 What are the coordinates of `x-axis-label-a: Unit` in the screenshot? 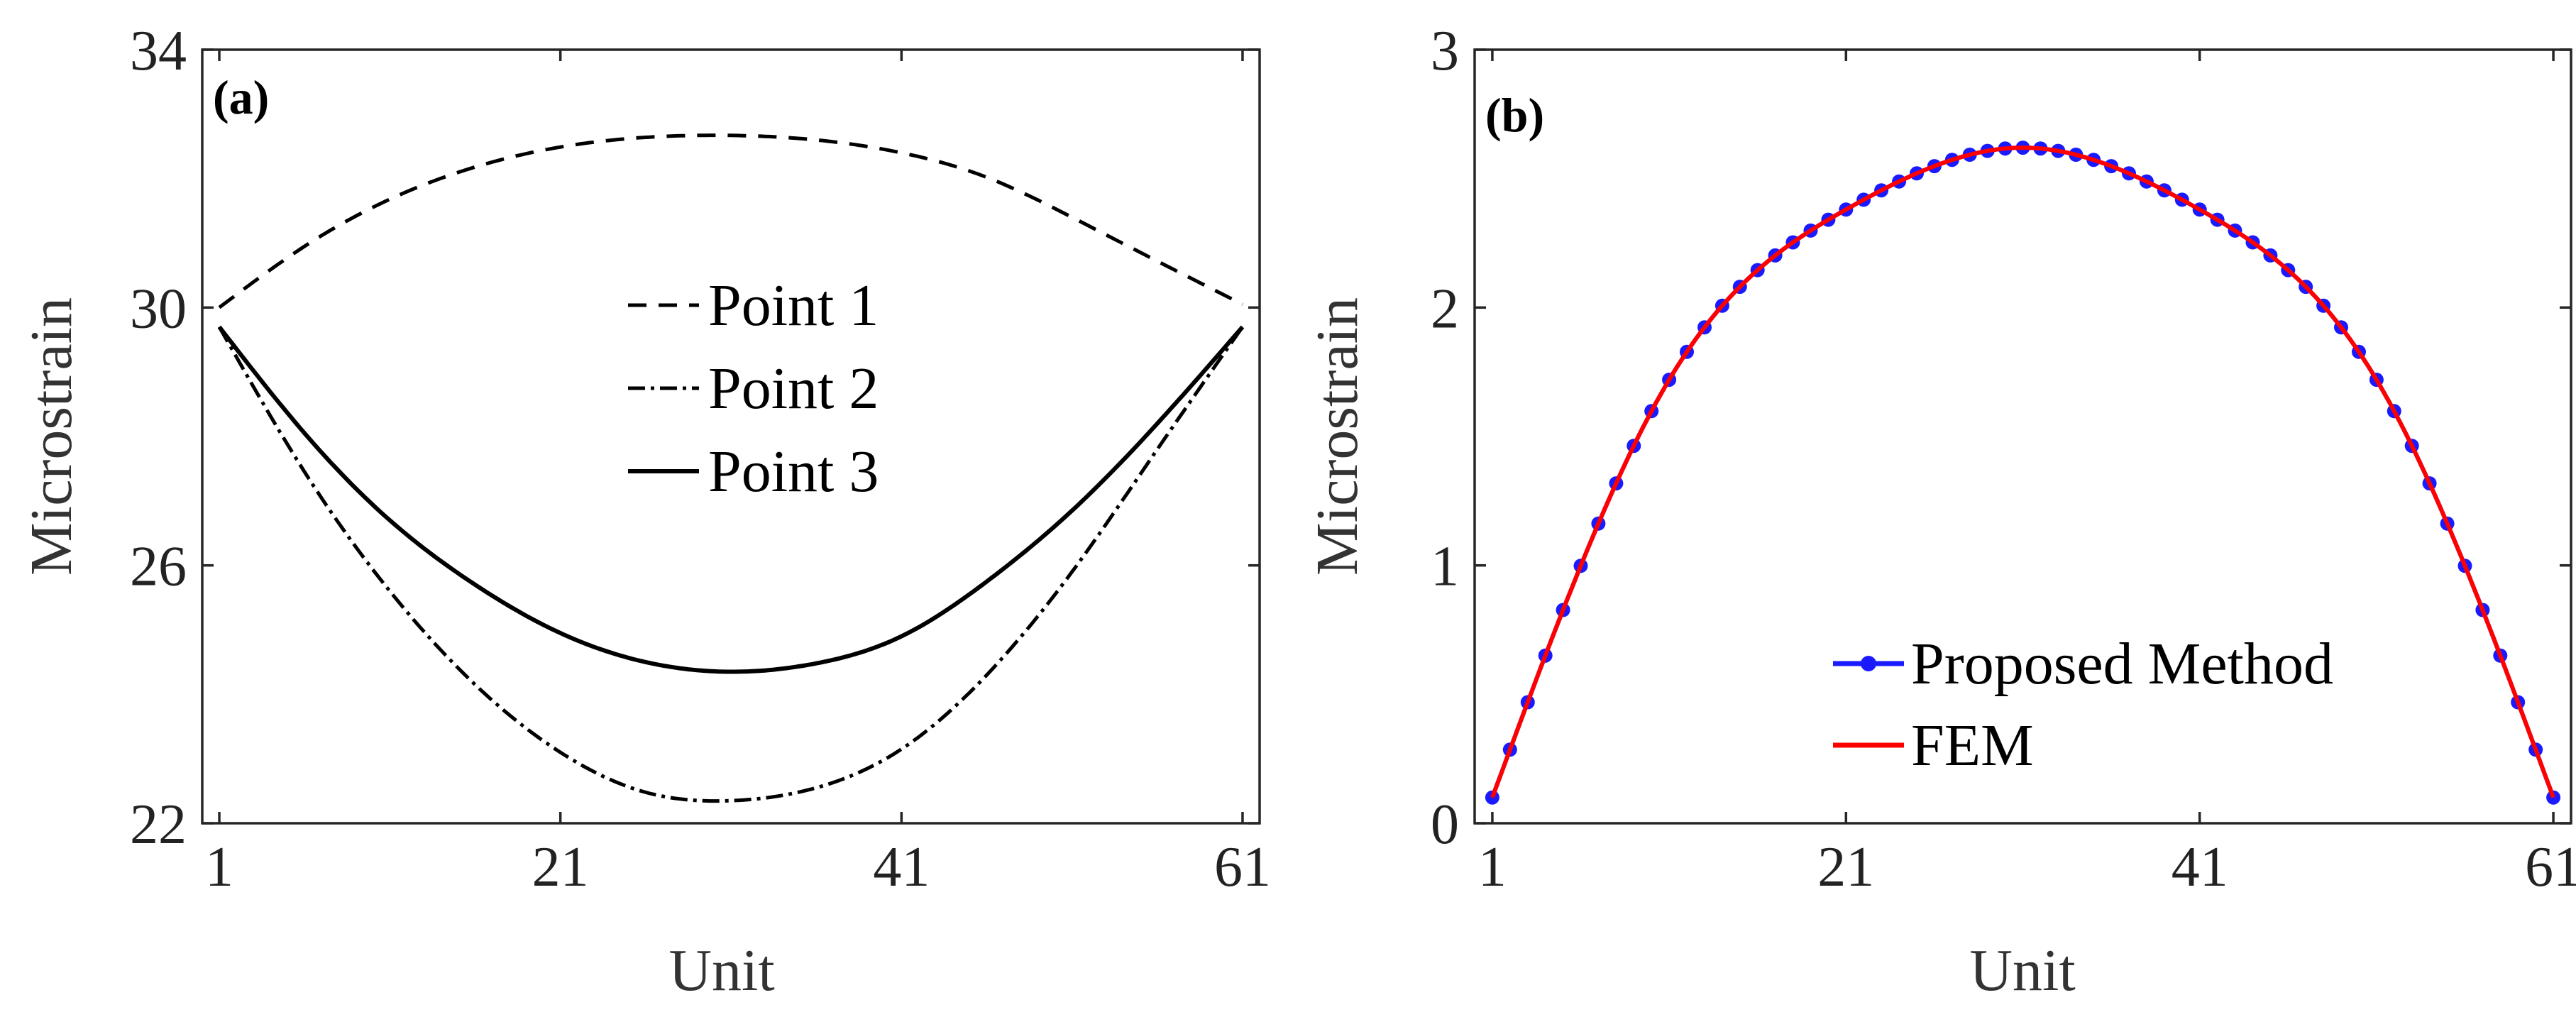 It's located at (721, 971).